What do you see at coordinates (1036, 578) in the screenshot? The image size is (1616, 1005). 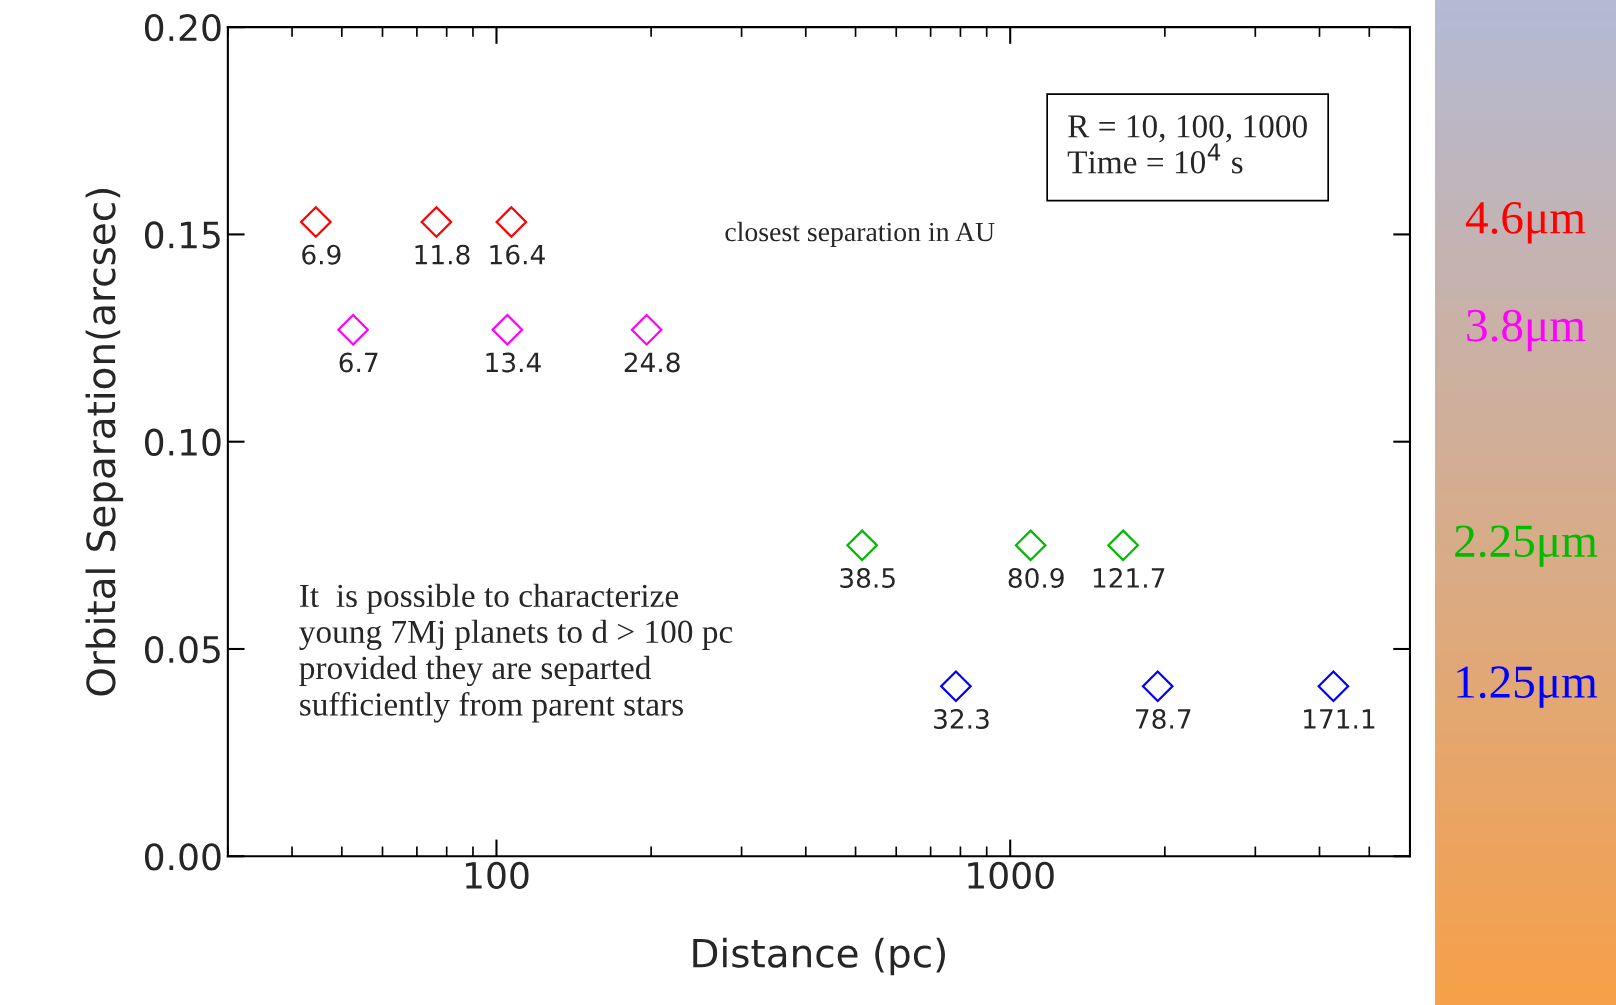 I see `annotation: 80.9` at bounding box center [1036, 578].